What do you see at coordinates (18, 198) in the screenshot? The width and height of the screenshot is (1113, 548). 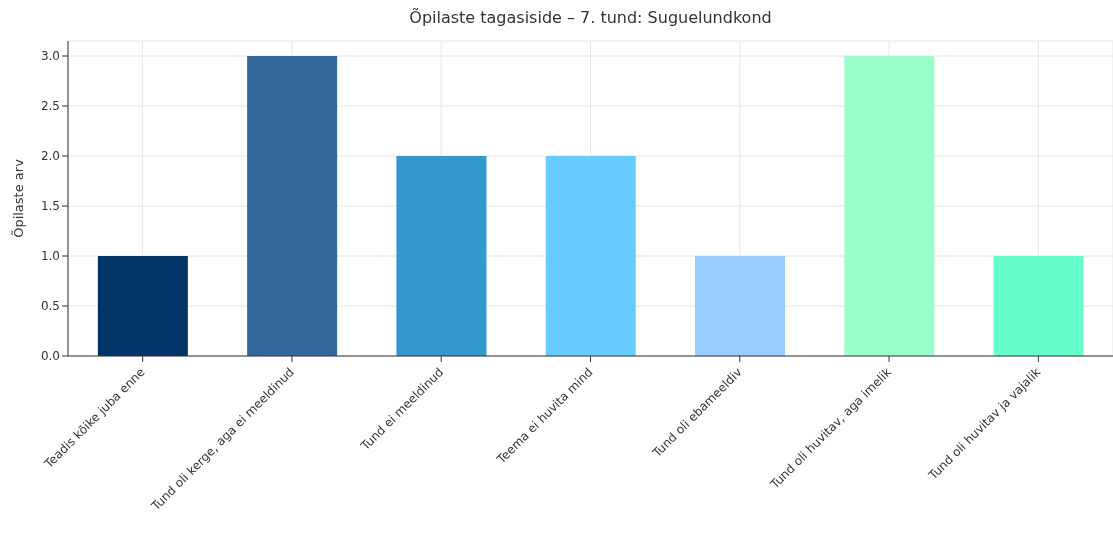 I see `y-axis-title: Õpilaste arv` at bounding box center [18, 198].